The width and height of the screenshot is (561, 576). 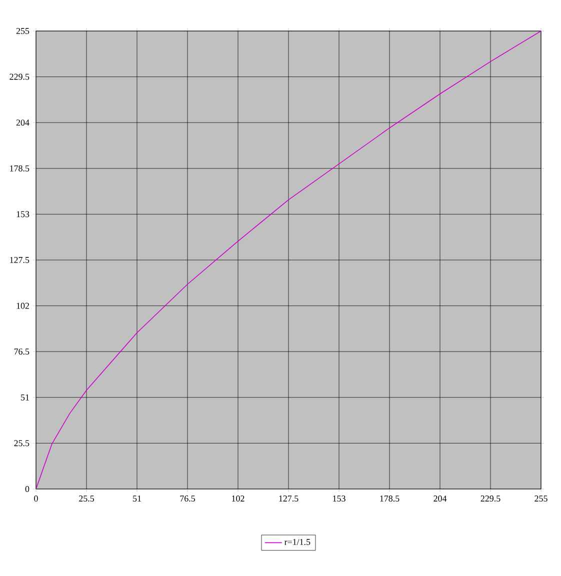 What do you see at coordinates (22, 351) in the screenshot?
I see `y-tick-label: 76.5` at bounding box center [22, 351].